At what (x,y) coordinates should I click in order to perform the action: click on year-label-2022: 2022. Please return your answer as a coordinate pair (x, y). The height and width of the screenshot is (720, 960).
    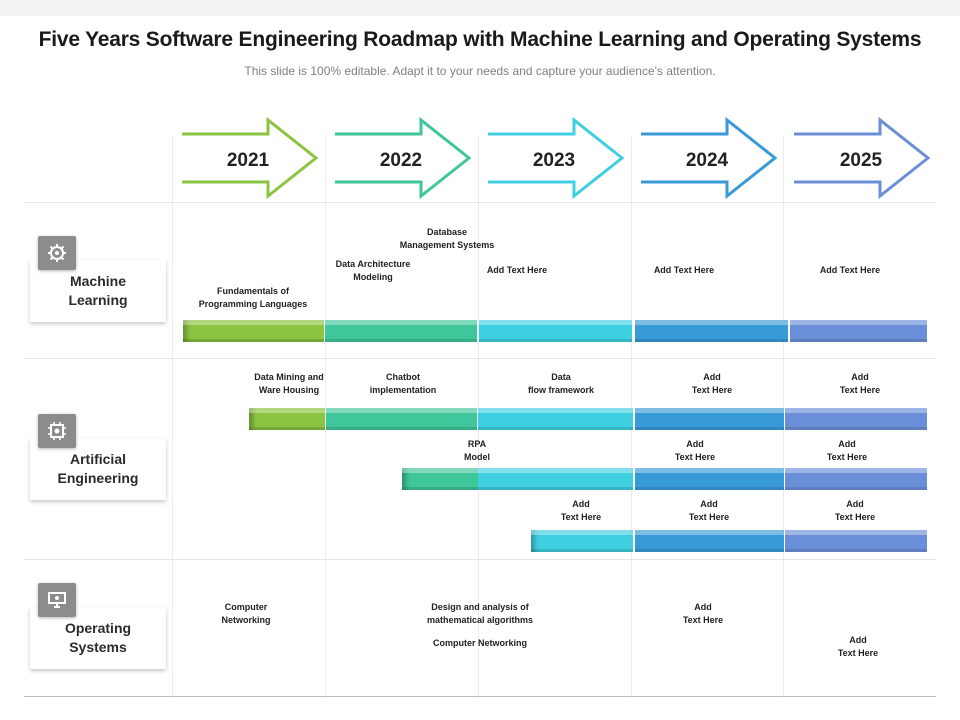
    Looking at the image, I should click on (401, 160).